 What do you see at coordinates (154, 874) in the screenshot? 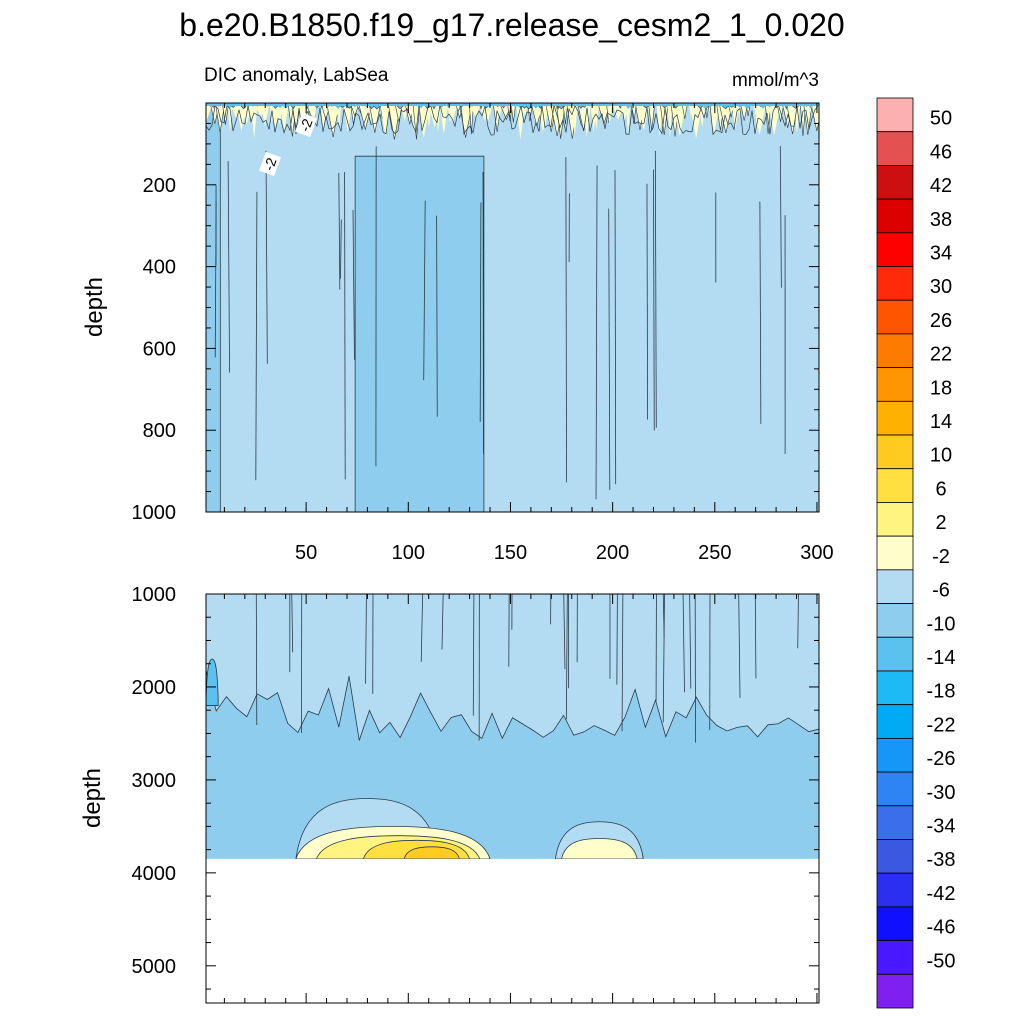
I see `y-tick-label: 4000` at bounding box center [154, 874].